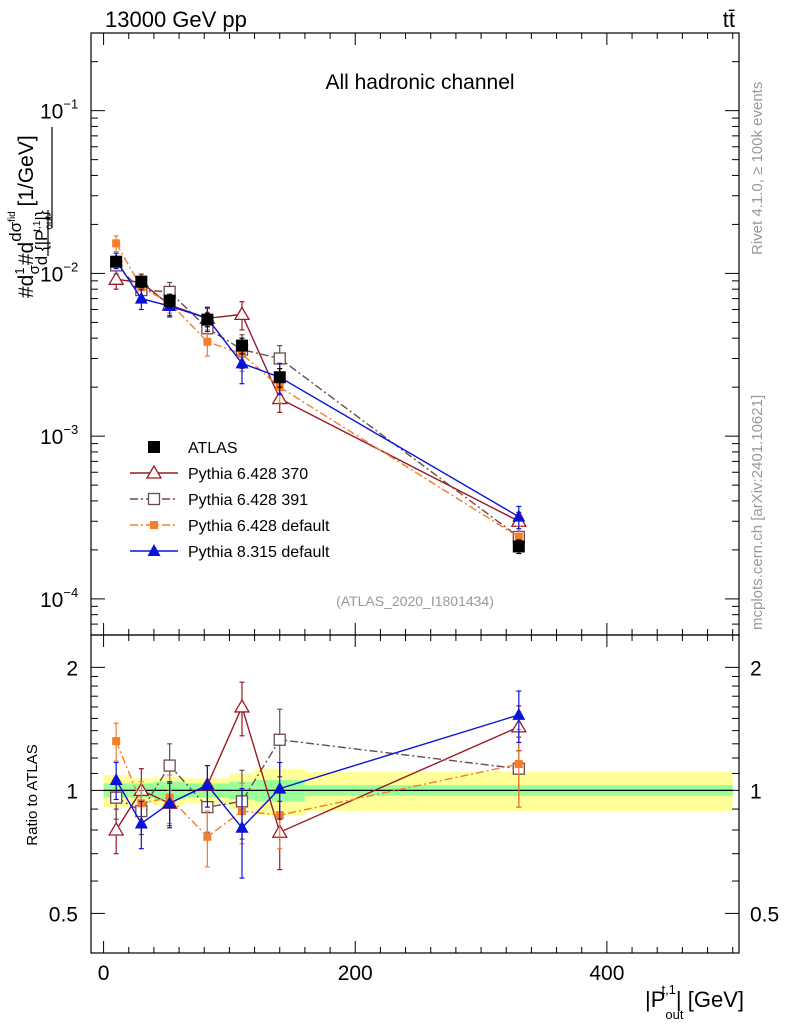 This screenshot has width=786, height=1024. What do you see at coordinates (764, 914) in the screenshot?
I see `ratio-y-tick-label-right: 0.5` at bounding box center [764, 914].